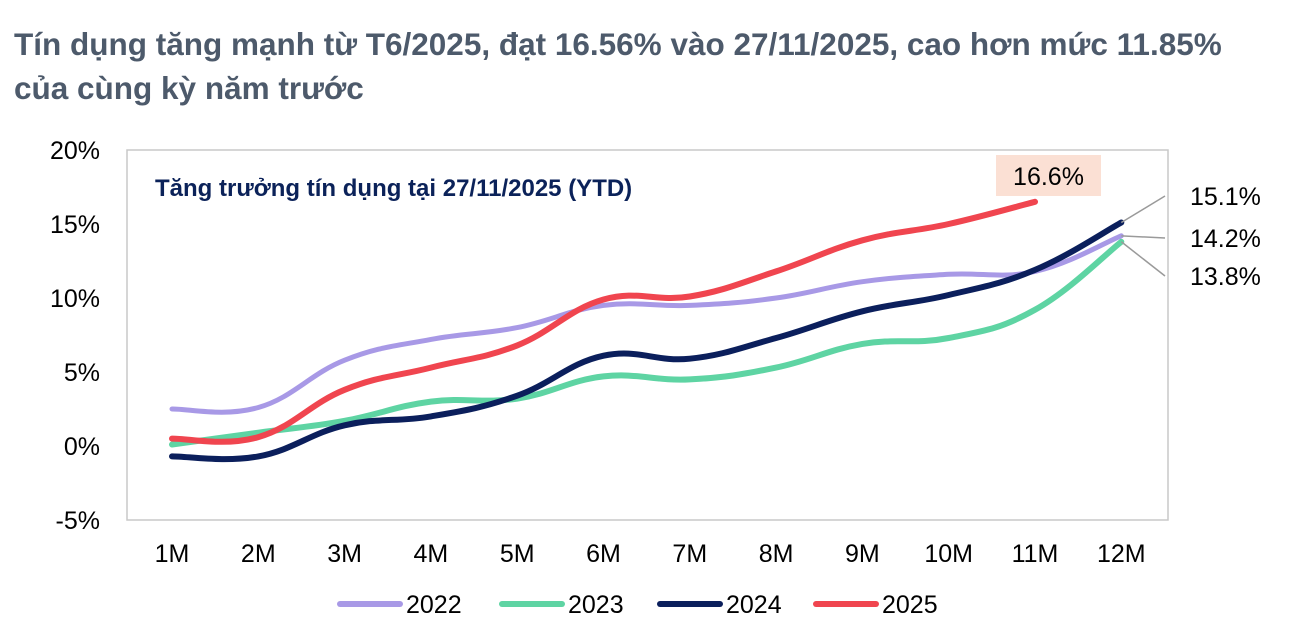 The height and width of the screenshot is (628, 1302). What do you see at coordinates (948, 554) in the screenshot?
I see `x-tick-label: 10M` at bounding box center [948, 554].